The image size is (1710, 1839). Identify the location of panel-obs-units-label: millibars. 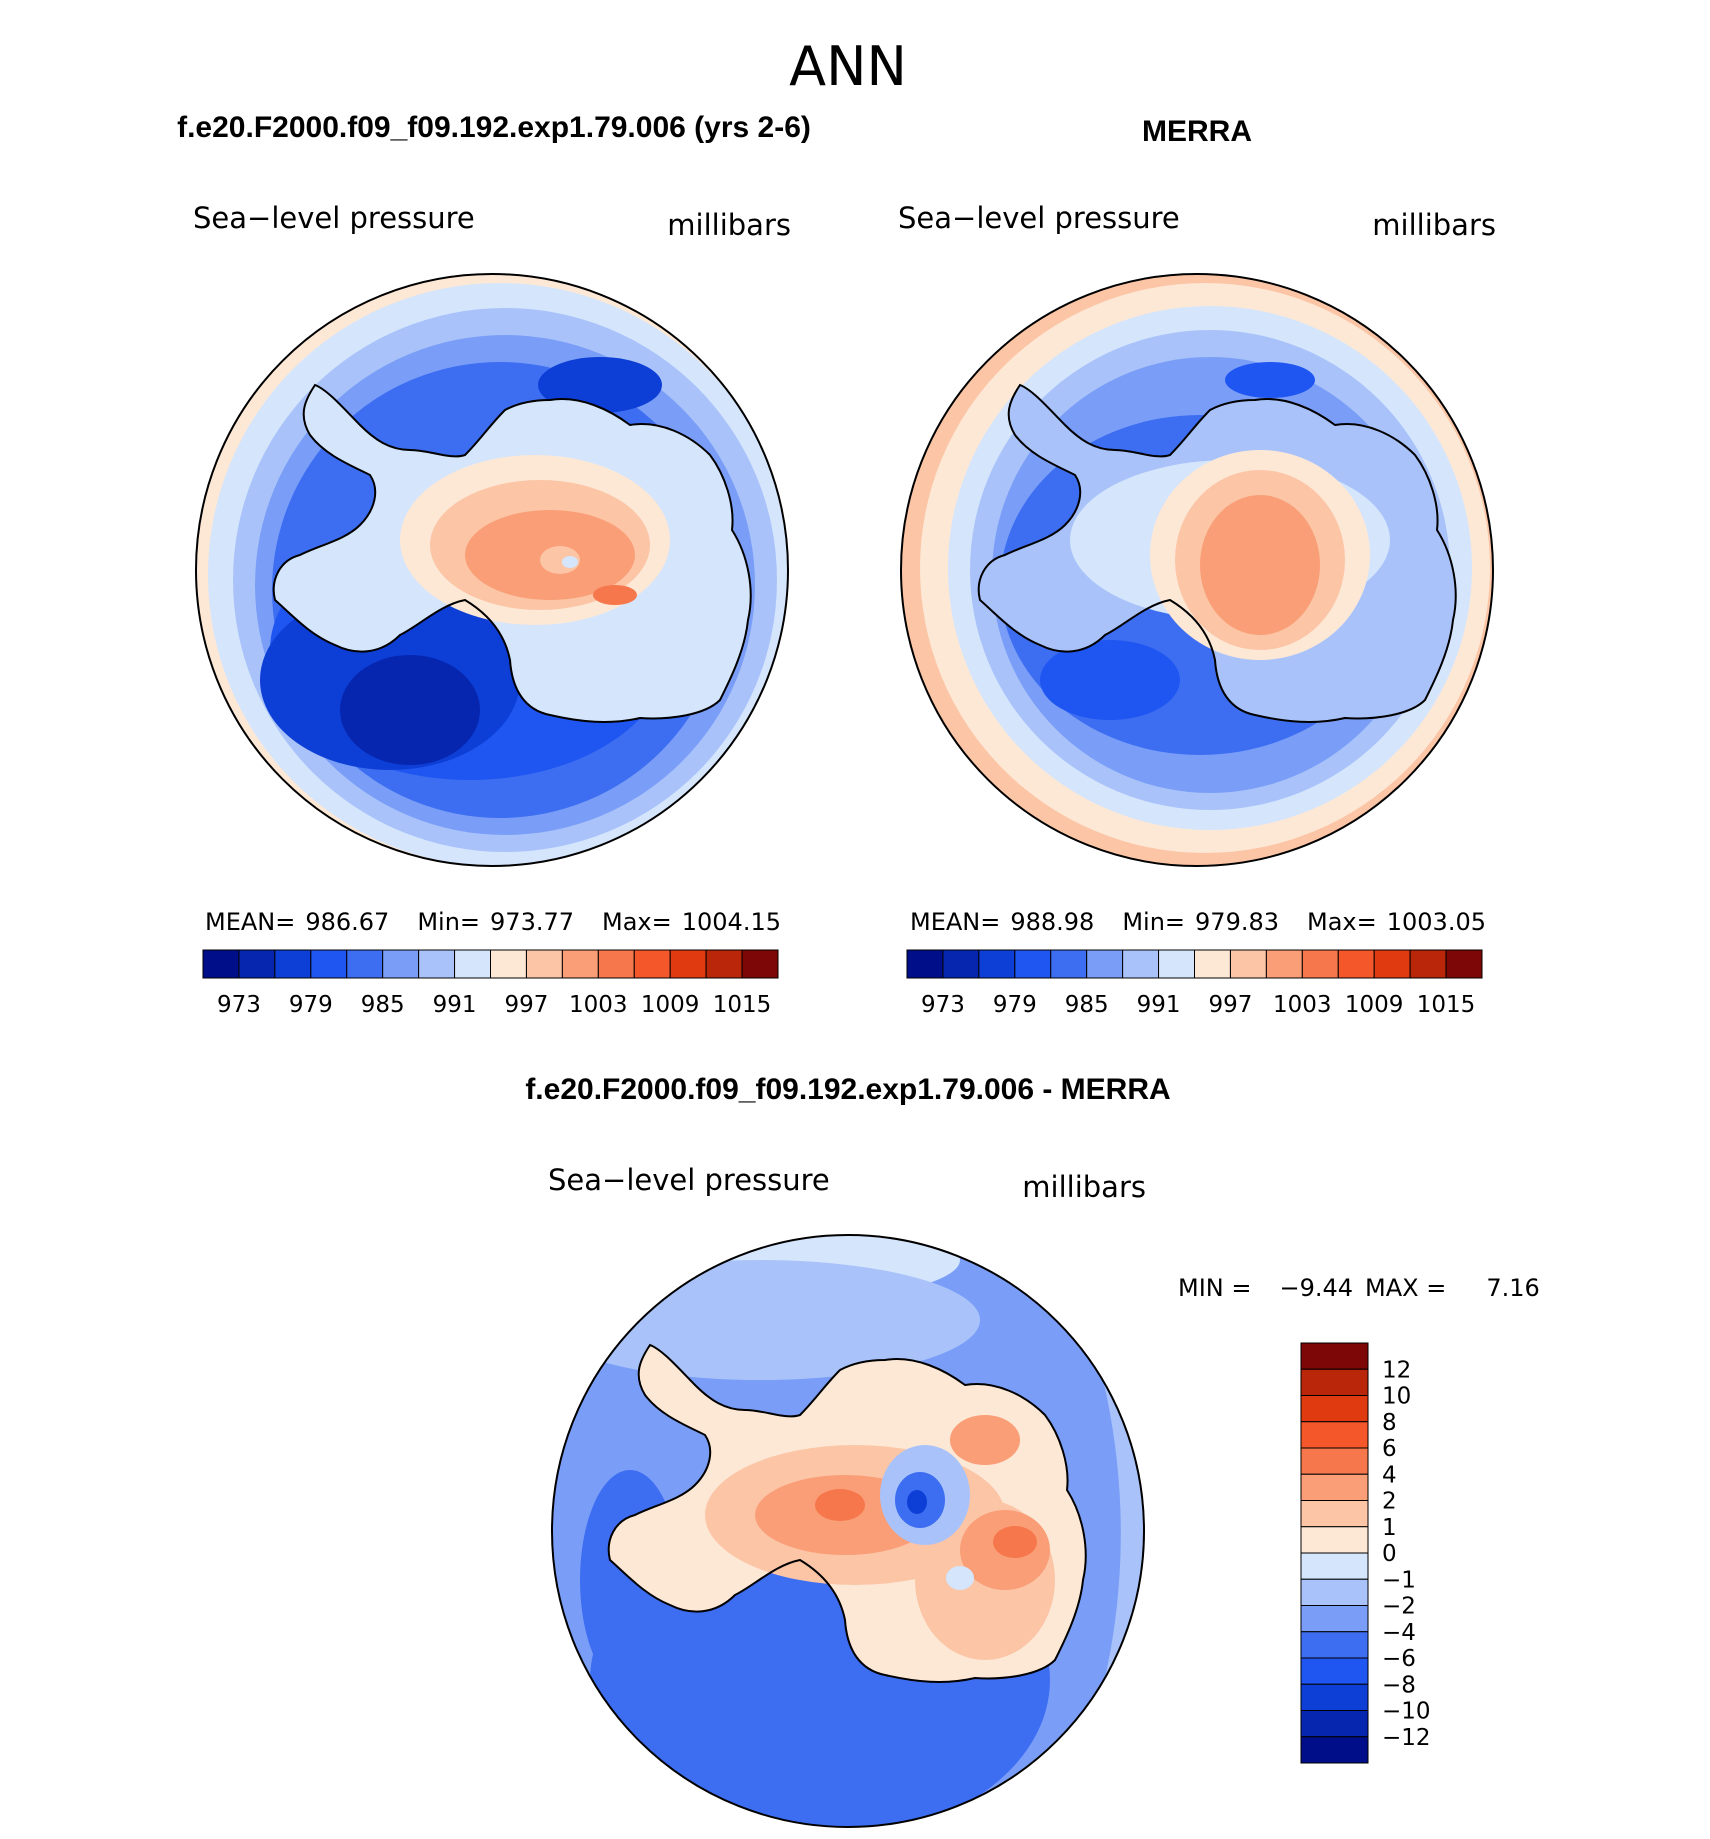
(1434, 225).